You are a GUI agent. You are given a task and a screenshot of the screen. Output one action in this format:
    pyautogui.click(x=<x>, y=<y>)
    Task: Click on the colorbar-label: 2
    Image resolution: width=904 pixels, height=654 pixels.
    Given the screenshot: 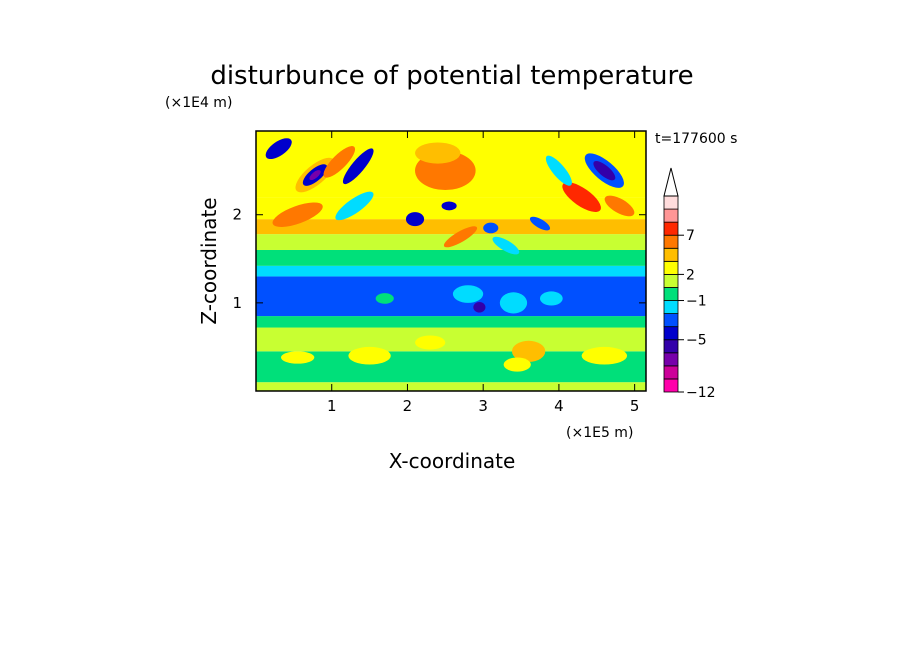 What is the action you would take?
    pyautogui.click(x=690, y=275)
    